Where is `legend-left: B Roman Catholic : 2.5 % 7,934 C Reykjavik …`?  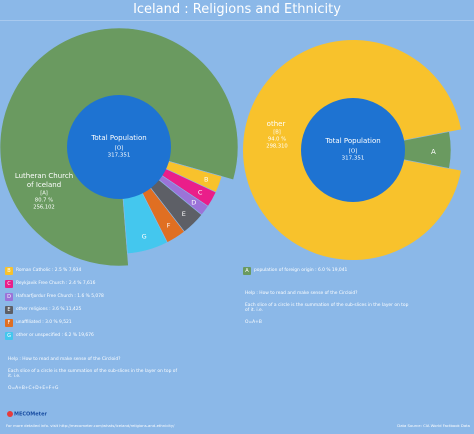 legend-left: B Roman Catholic : 2.5 % 7,934 C Reykjavik … is located at coordinates (54, 305).